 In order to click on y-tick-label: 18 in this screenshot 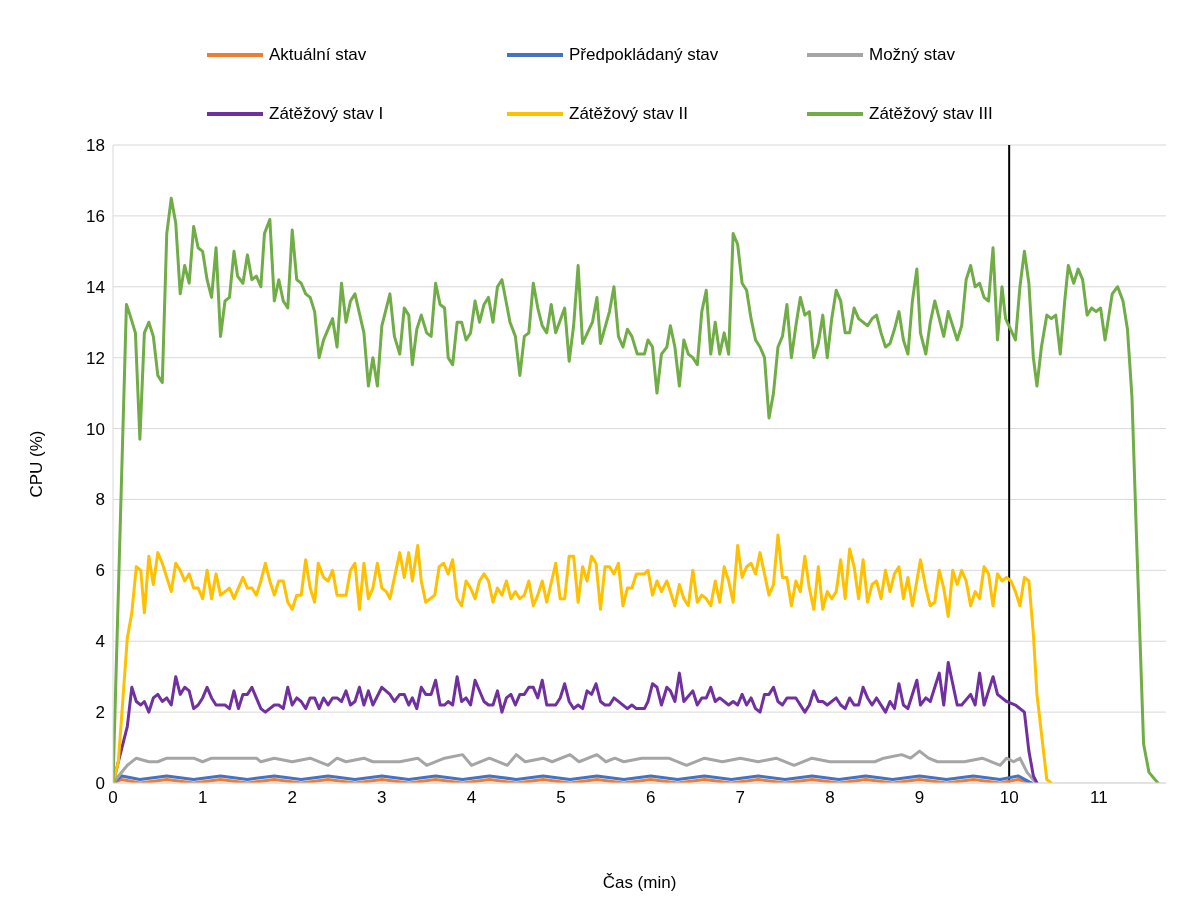, I will do `click(95, 146)`.